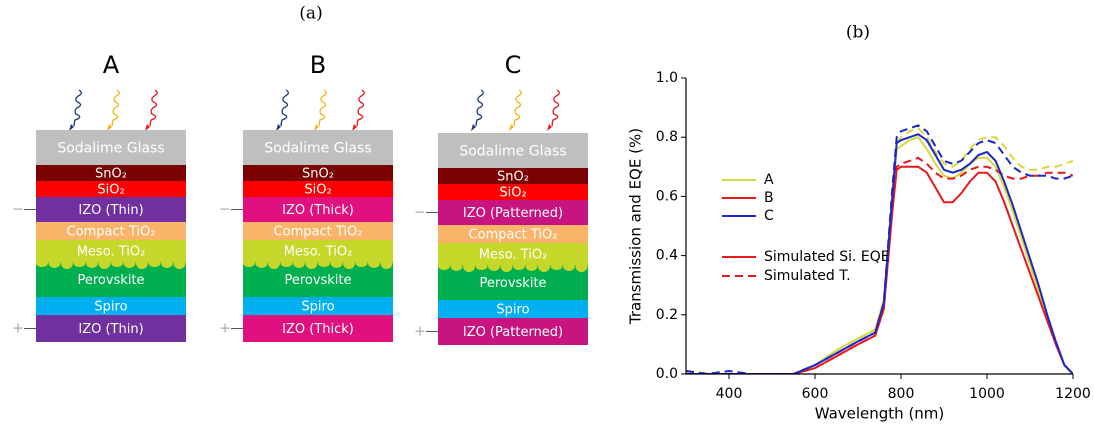 The image size is (1094, 432). I want to click on layer-label: SnO₂, so click(111, 174).